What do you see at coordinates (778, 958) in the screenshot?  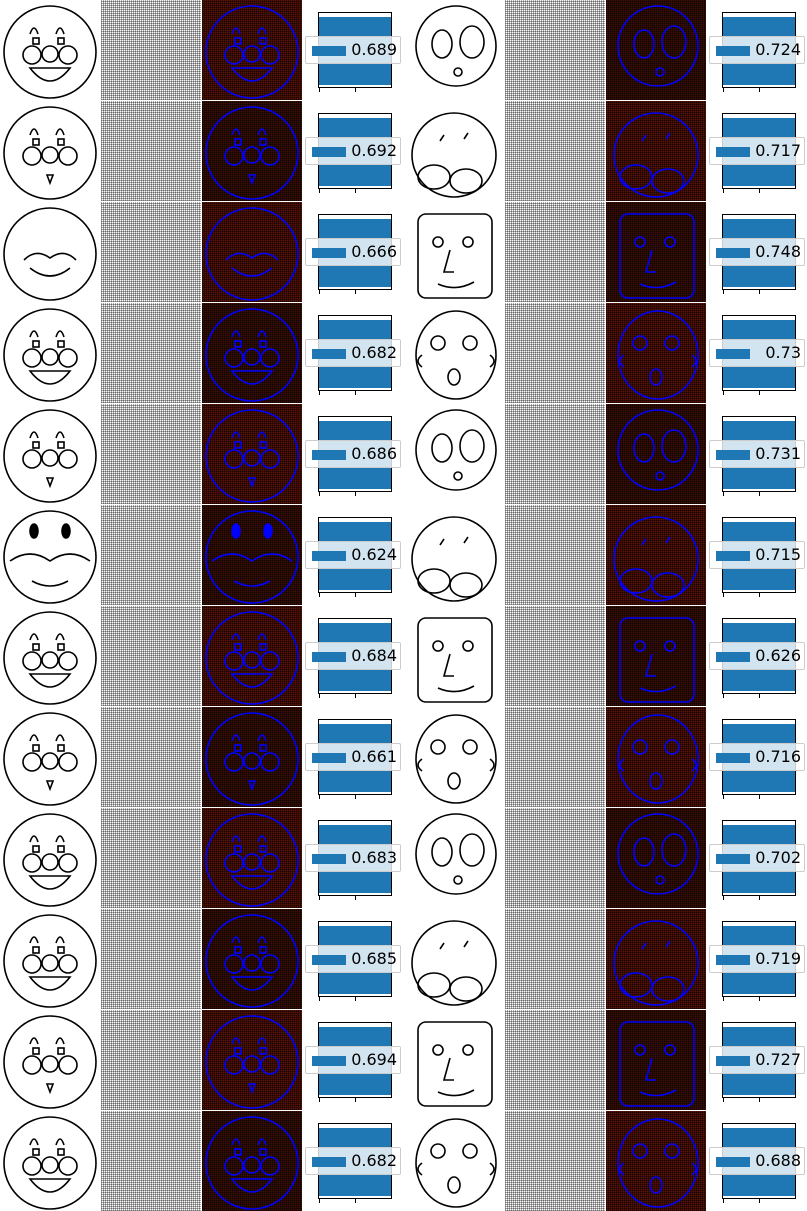 I see `score-value: 0.719` at bounding box center [778, 958].